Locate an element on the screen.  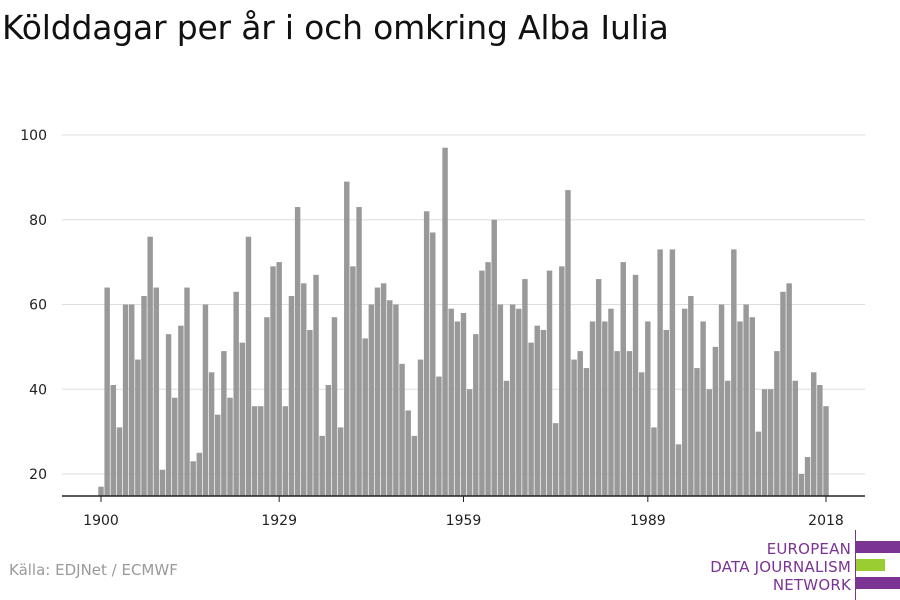
bar-1989 is located at coordinates (648, 408).